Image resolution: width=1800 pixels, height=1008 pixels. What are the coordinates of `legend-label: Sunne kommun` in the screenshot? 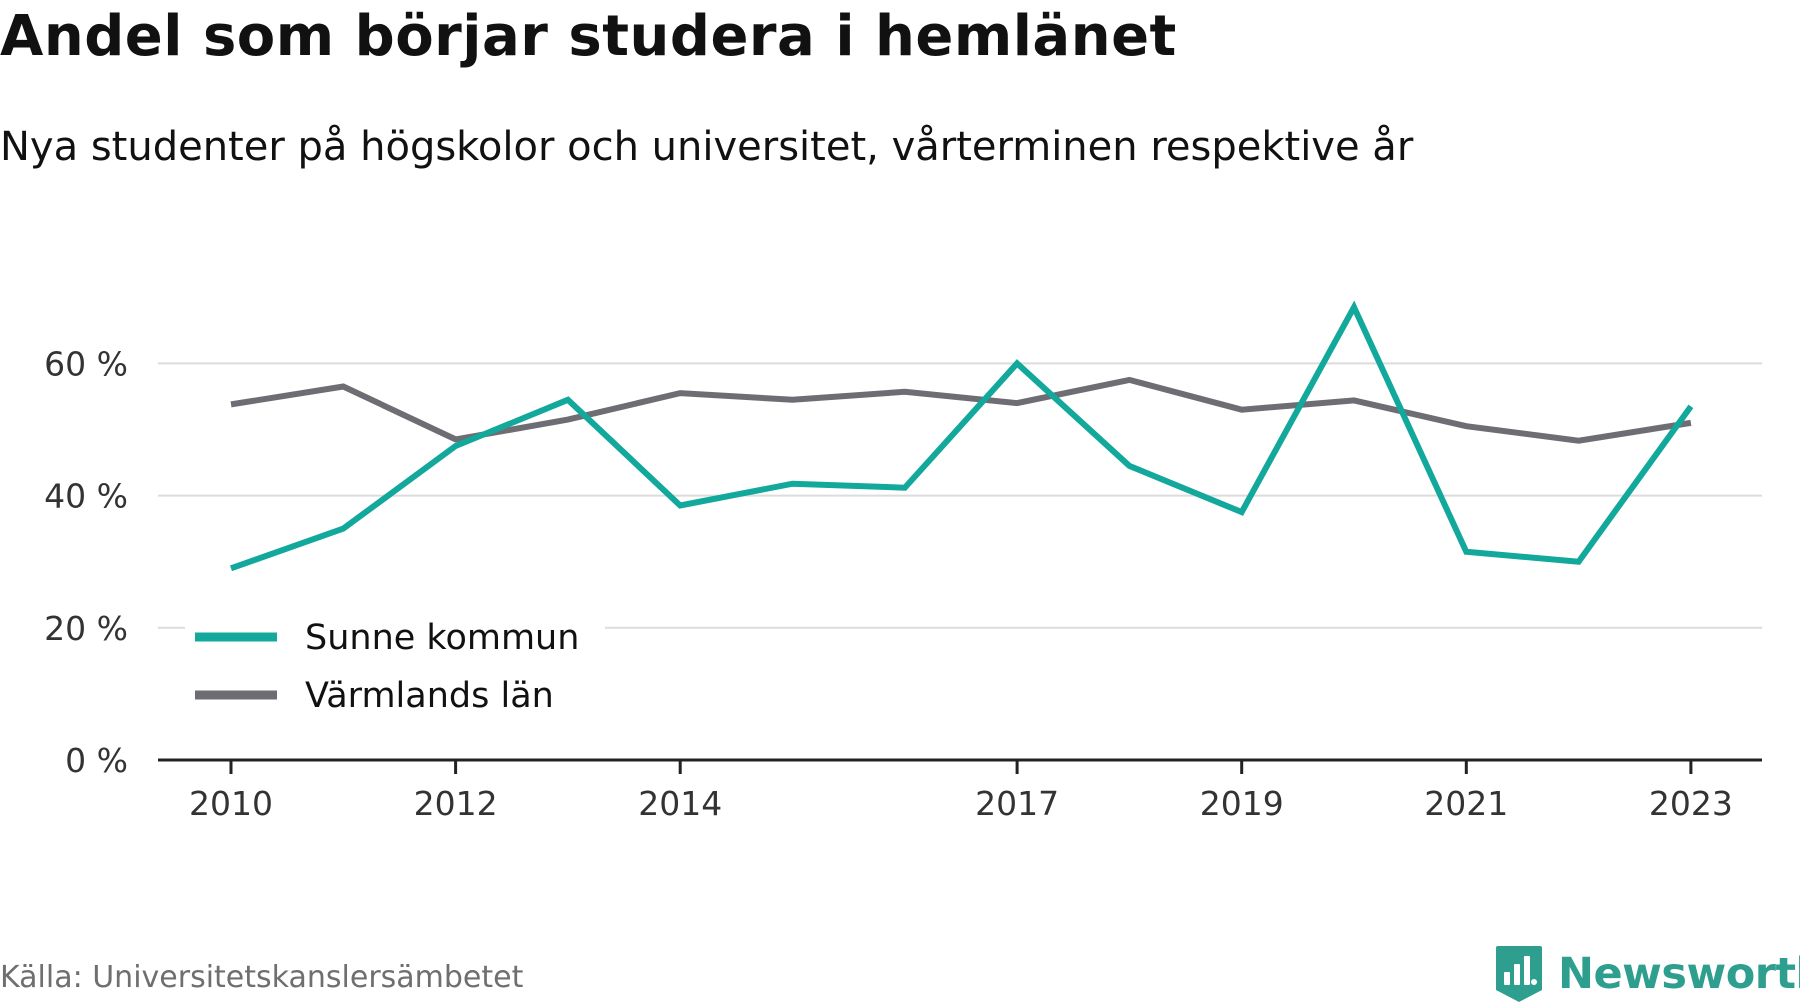 It's located at (442, 638).